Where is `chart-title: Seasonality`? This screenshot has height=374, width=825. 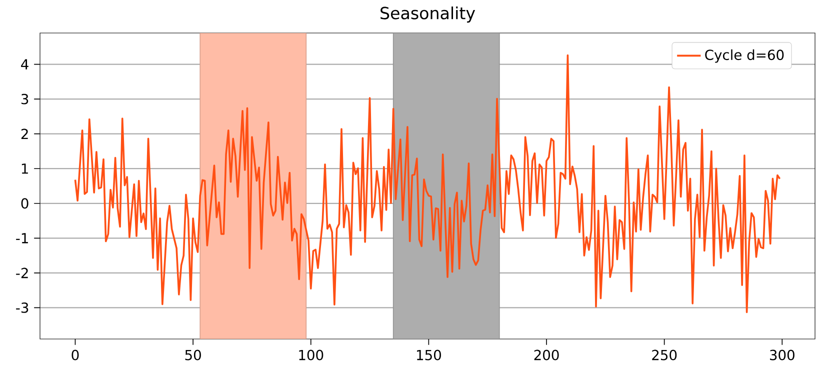
chart-title: Seasonality is located at coordinates (428, 14).